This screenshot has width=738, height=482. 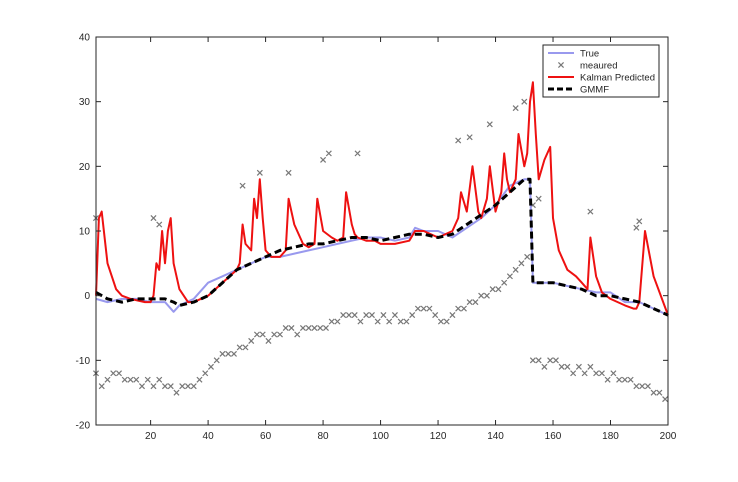 What do you see at coordinates (495, 436) in the screenshot?
I see `x-tick-label: 140` at bounding box center [495, 436].